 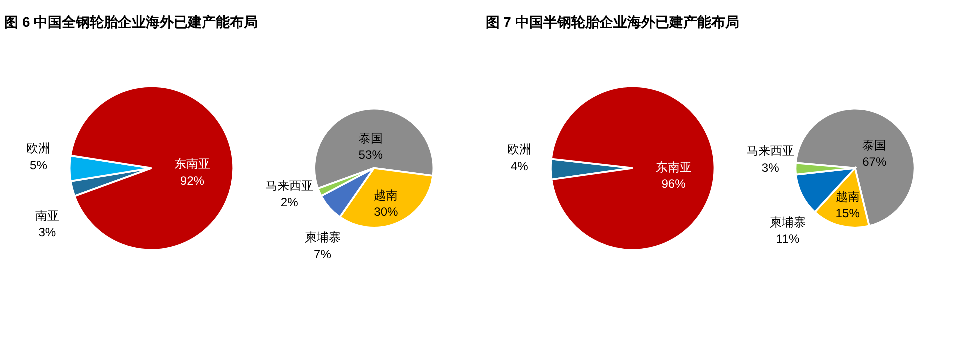 I want to click on data-label: 7%, so click(x=323, y=254).